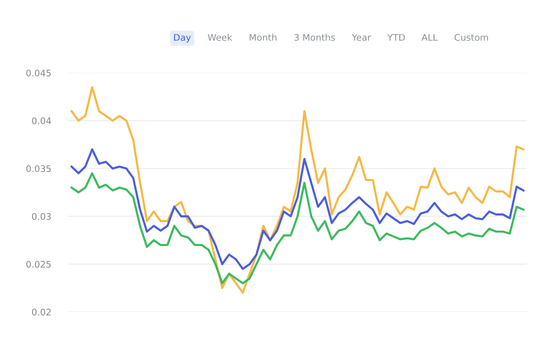 The image size is (550, 347). I want to click on text: Day, so click(182, 38).